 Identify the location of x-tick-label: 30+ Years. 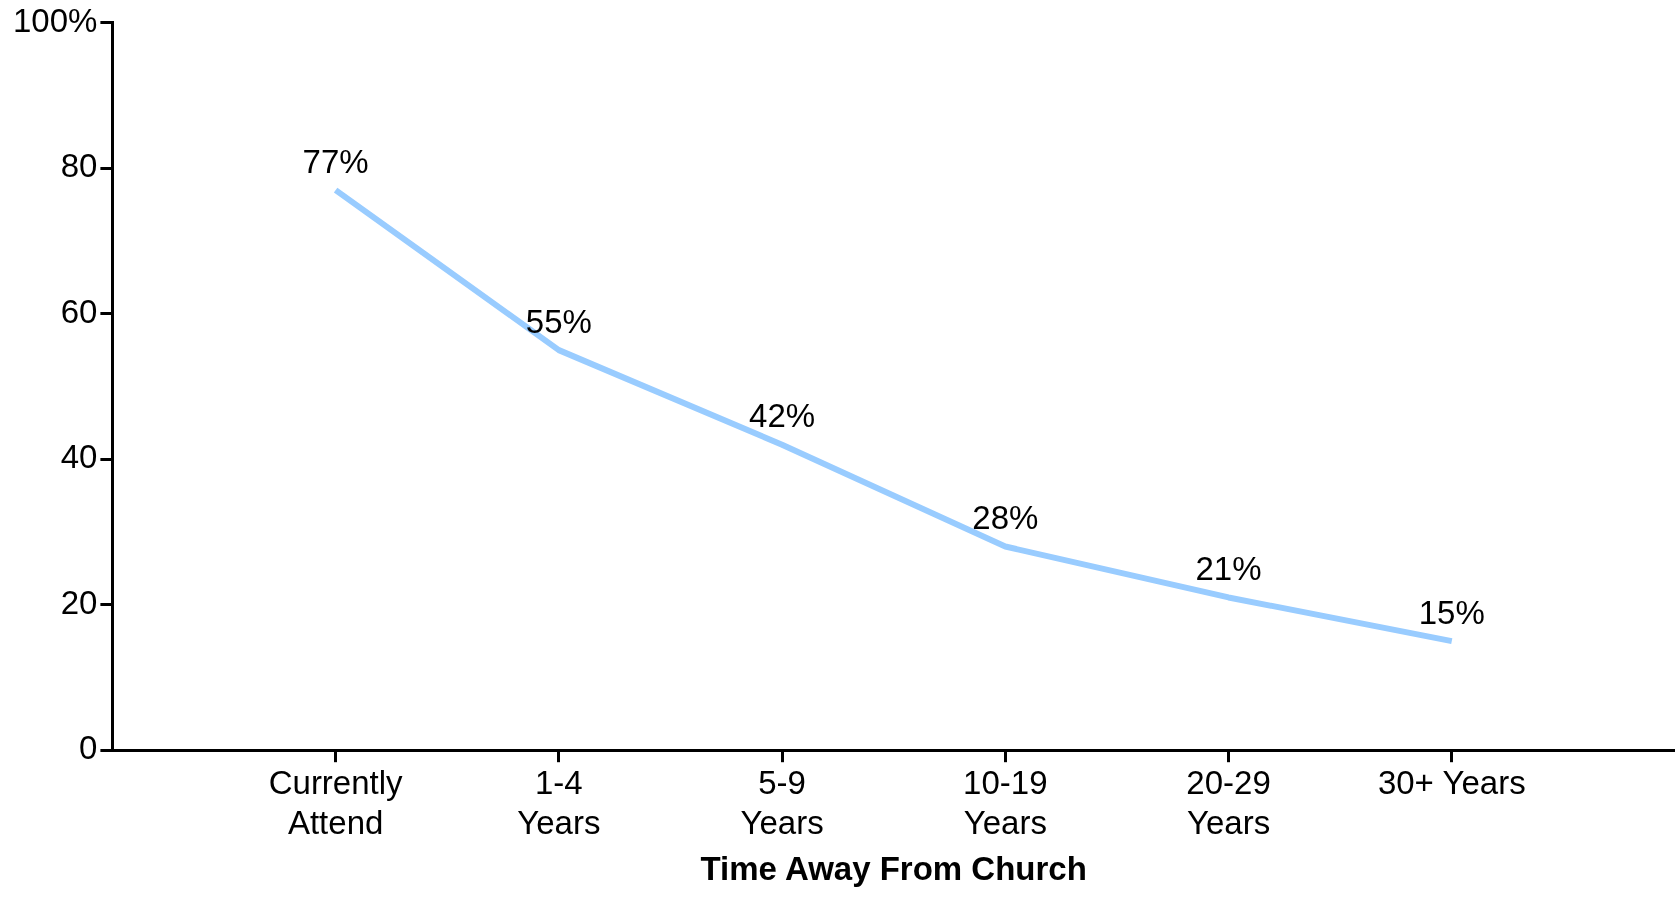
(1451, 783).